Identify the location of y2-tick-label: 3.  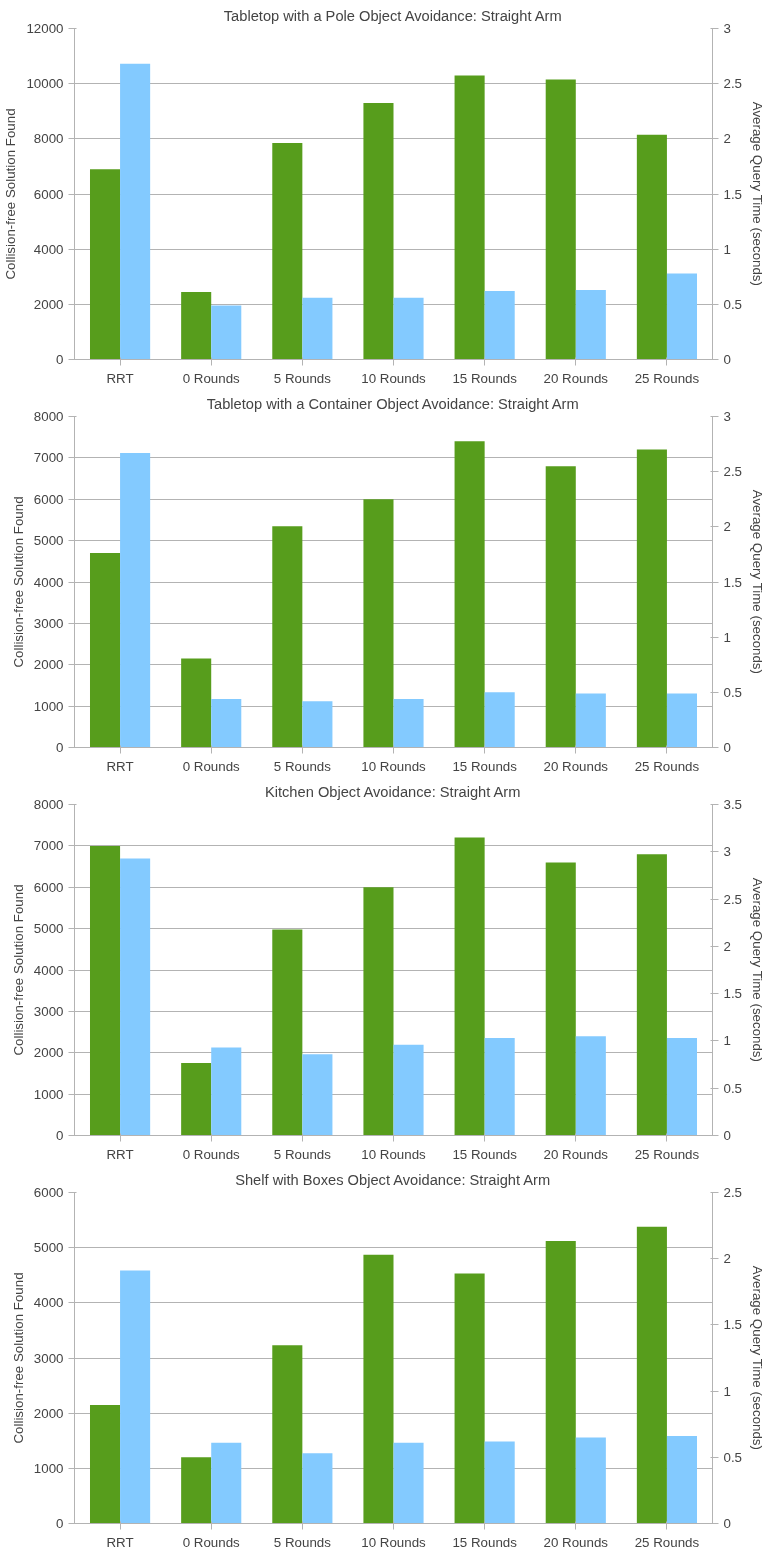
(727, 28).